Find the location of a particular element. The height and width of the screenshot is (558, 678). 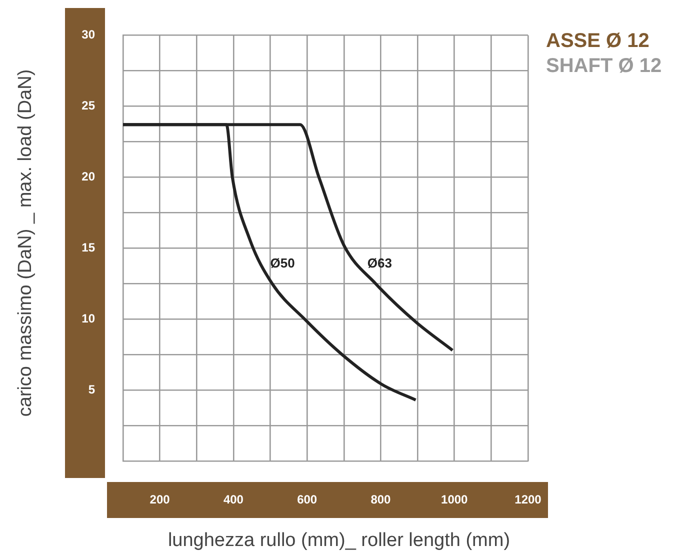

x-tick-label: 200 is located at coordinates (160, 499).